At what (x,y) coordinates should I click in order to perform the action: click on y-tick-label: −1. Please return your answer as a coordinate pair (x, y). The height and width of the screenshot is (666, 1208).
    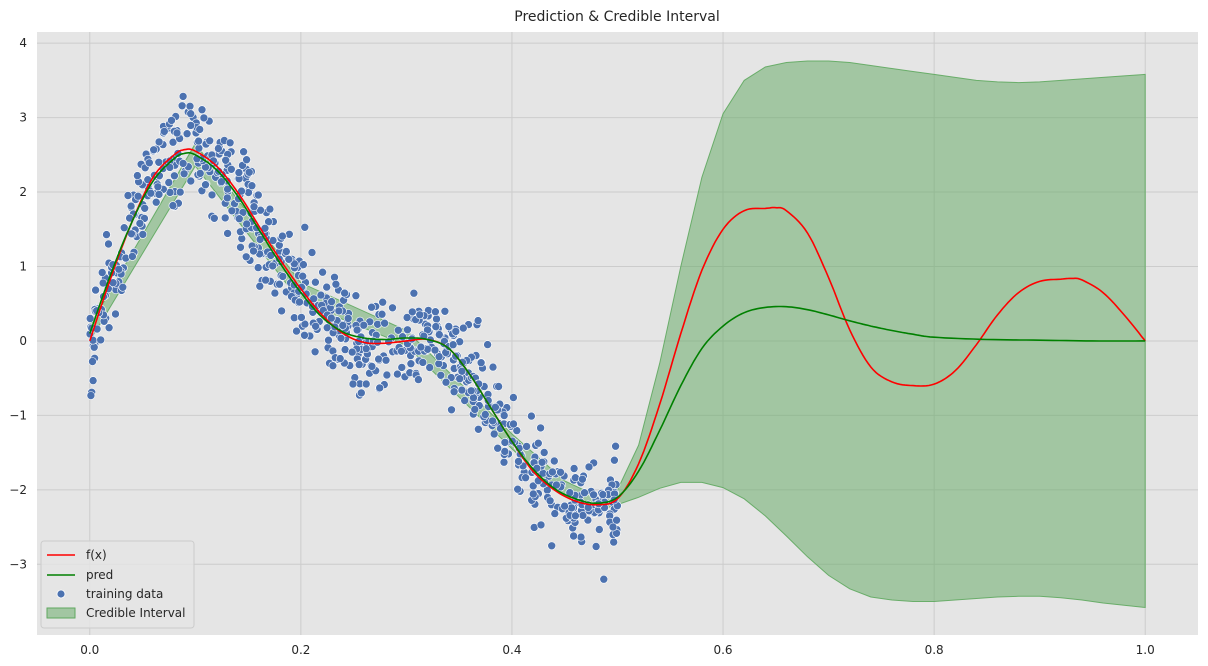
    Looking at the image, I should click on (18, 415).